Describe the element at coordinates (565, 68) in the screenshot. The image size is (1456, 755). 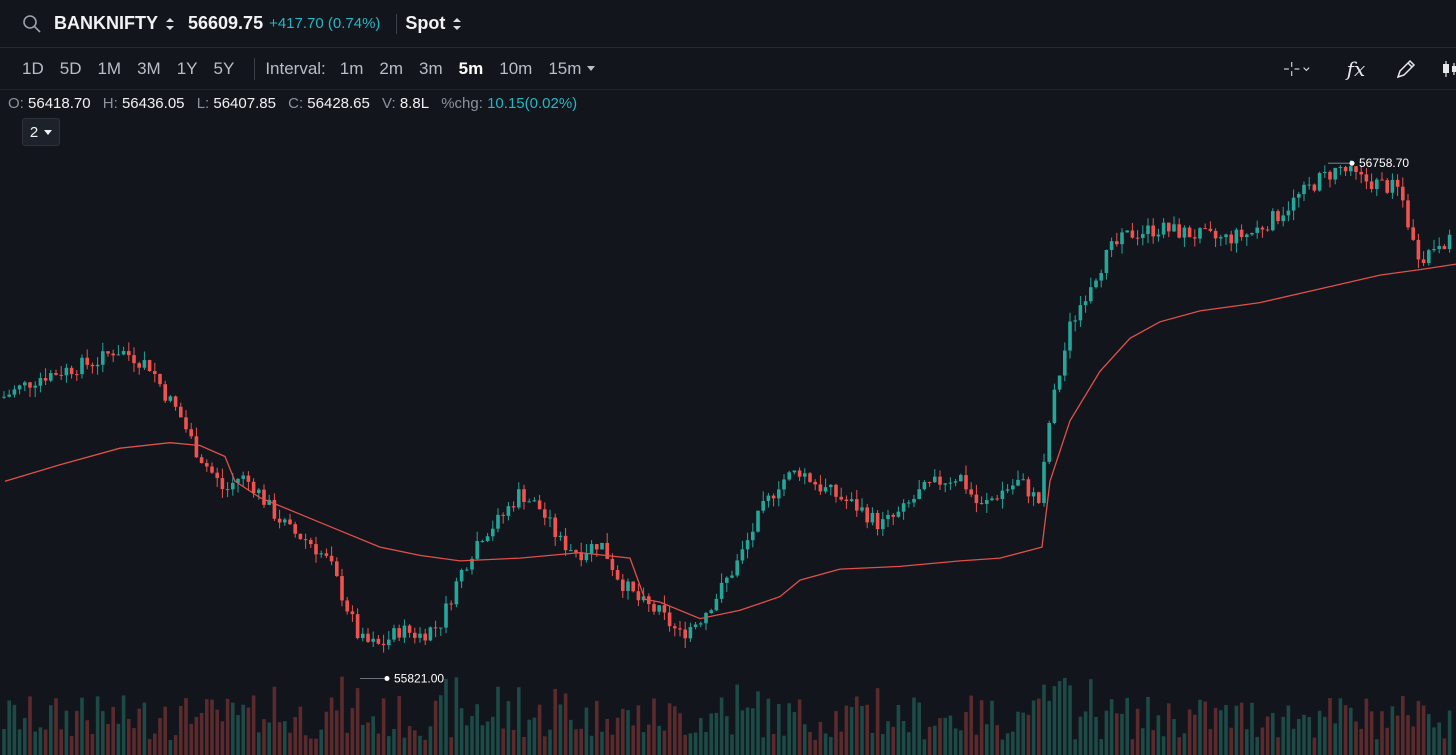
I see `interval-15m: 15m` at that location.